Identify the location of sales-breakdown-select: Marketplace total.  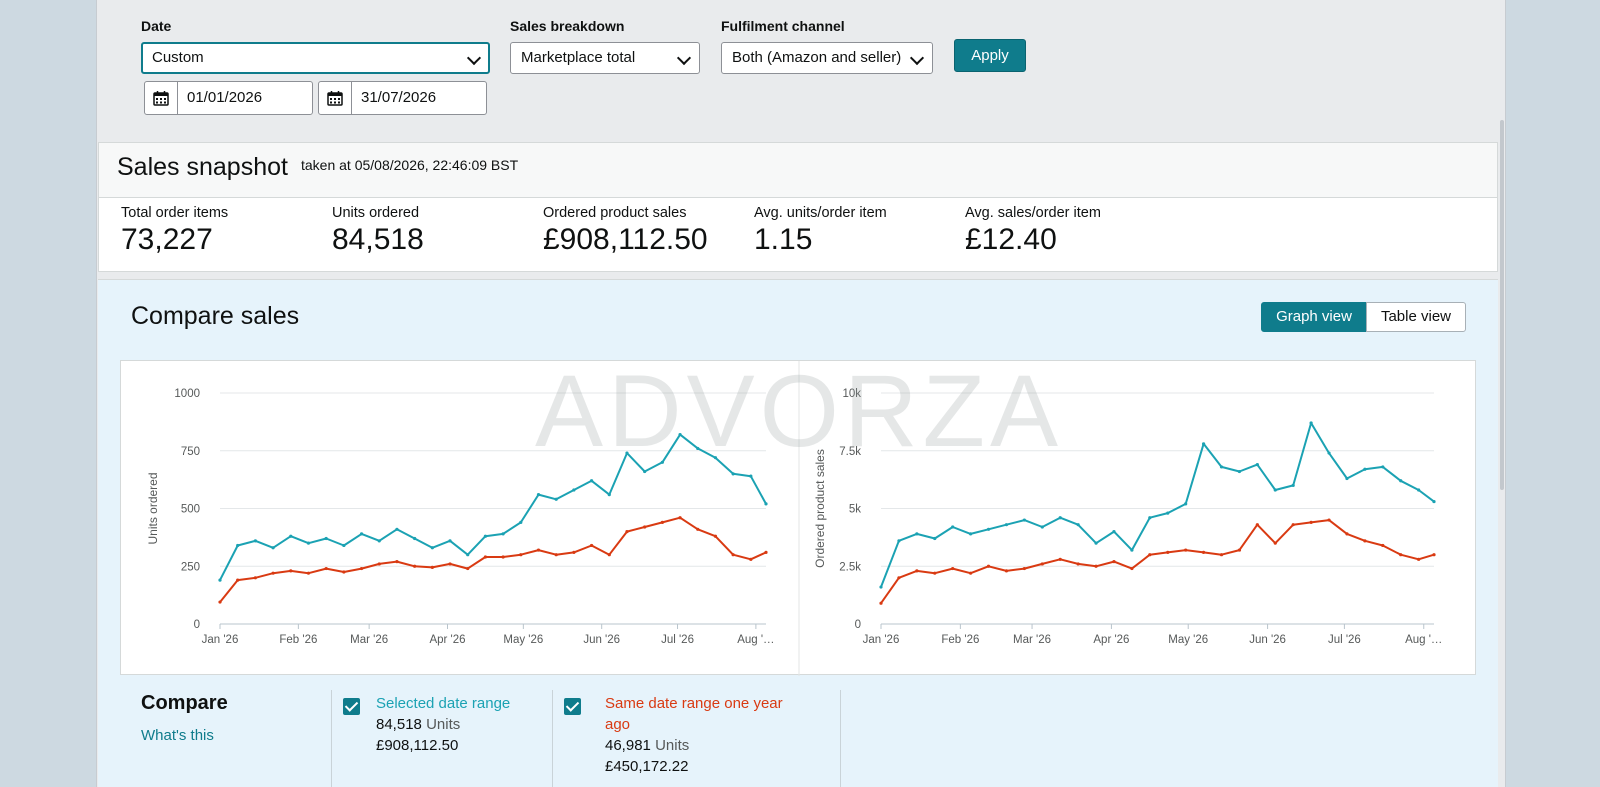
(605, 58).